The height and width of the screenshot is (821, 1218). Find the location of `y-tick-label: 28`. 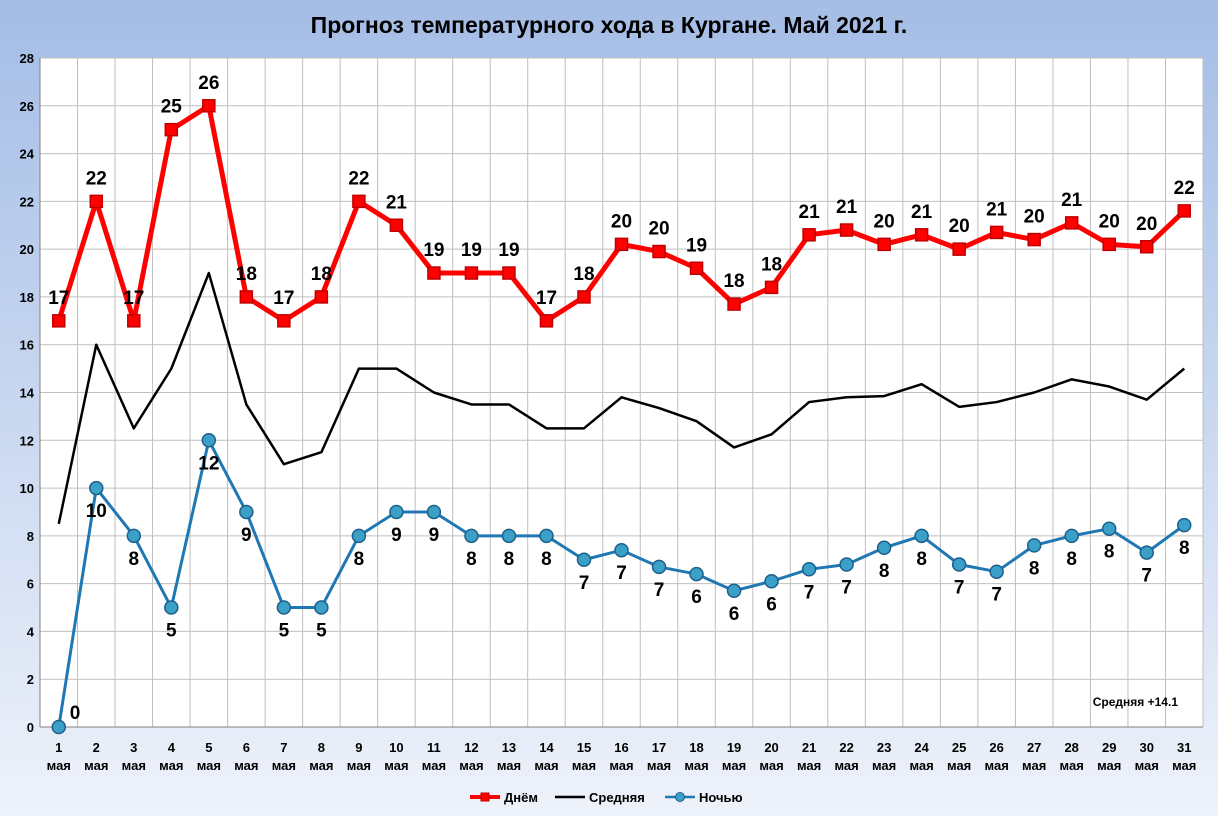

y-tick-label: 28 is located at coordinates (27, 58).